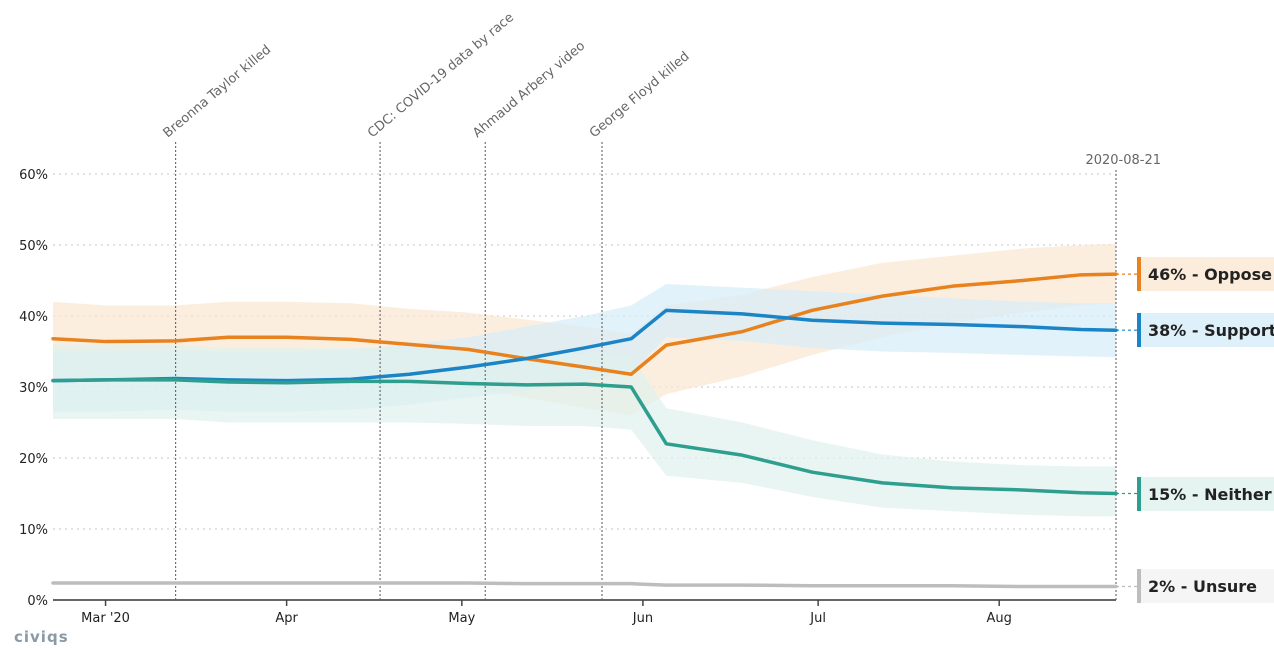  What do you see at coordinates (642, 618) in the screenshot?
I see `x-tick-label: Jun` at bounding box center [642, 618].